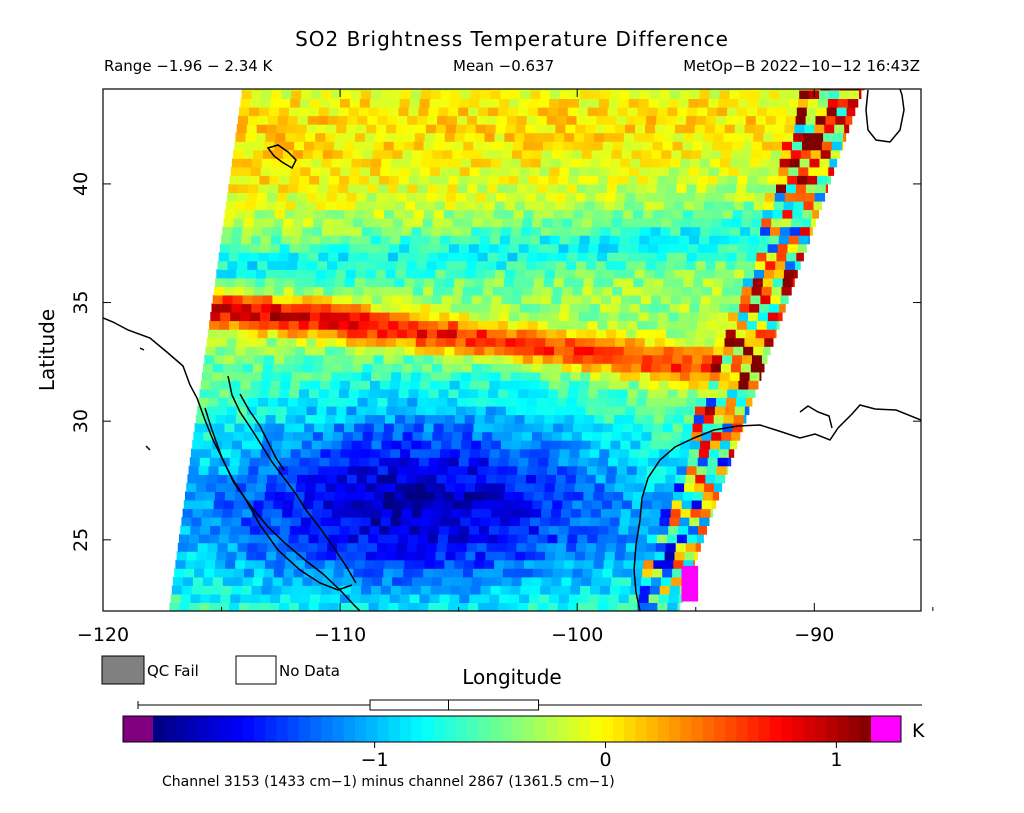 The height and width of the screenshot is (813, 1024). I want to click on source-text: MetOp−B 2022−10−12 16:43Z, so click(801, 66).